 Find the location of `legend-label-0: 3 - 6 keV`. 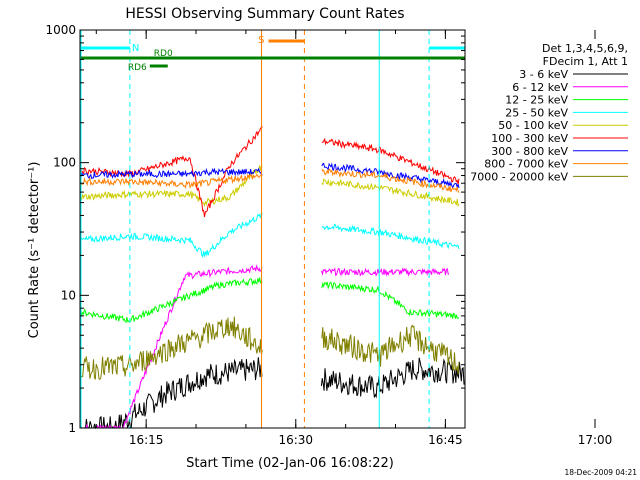

legend-label-0: 3 - 6 keV is located at coordinates (543, 74).